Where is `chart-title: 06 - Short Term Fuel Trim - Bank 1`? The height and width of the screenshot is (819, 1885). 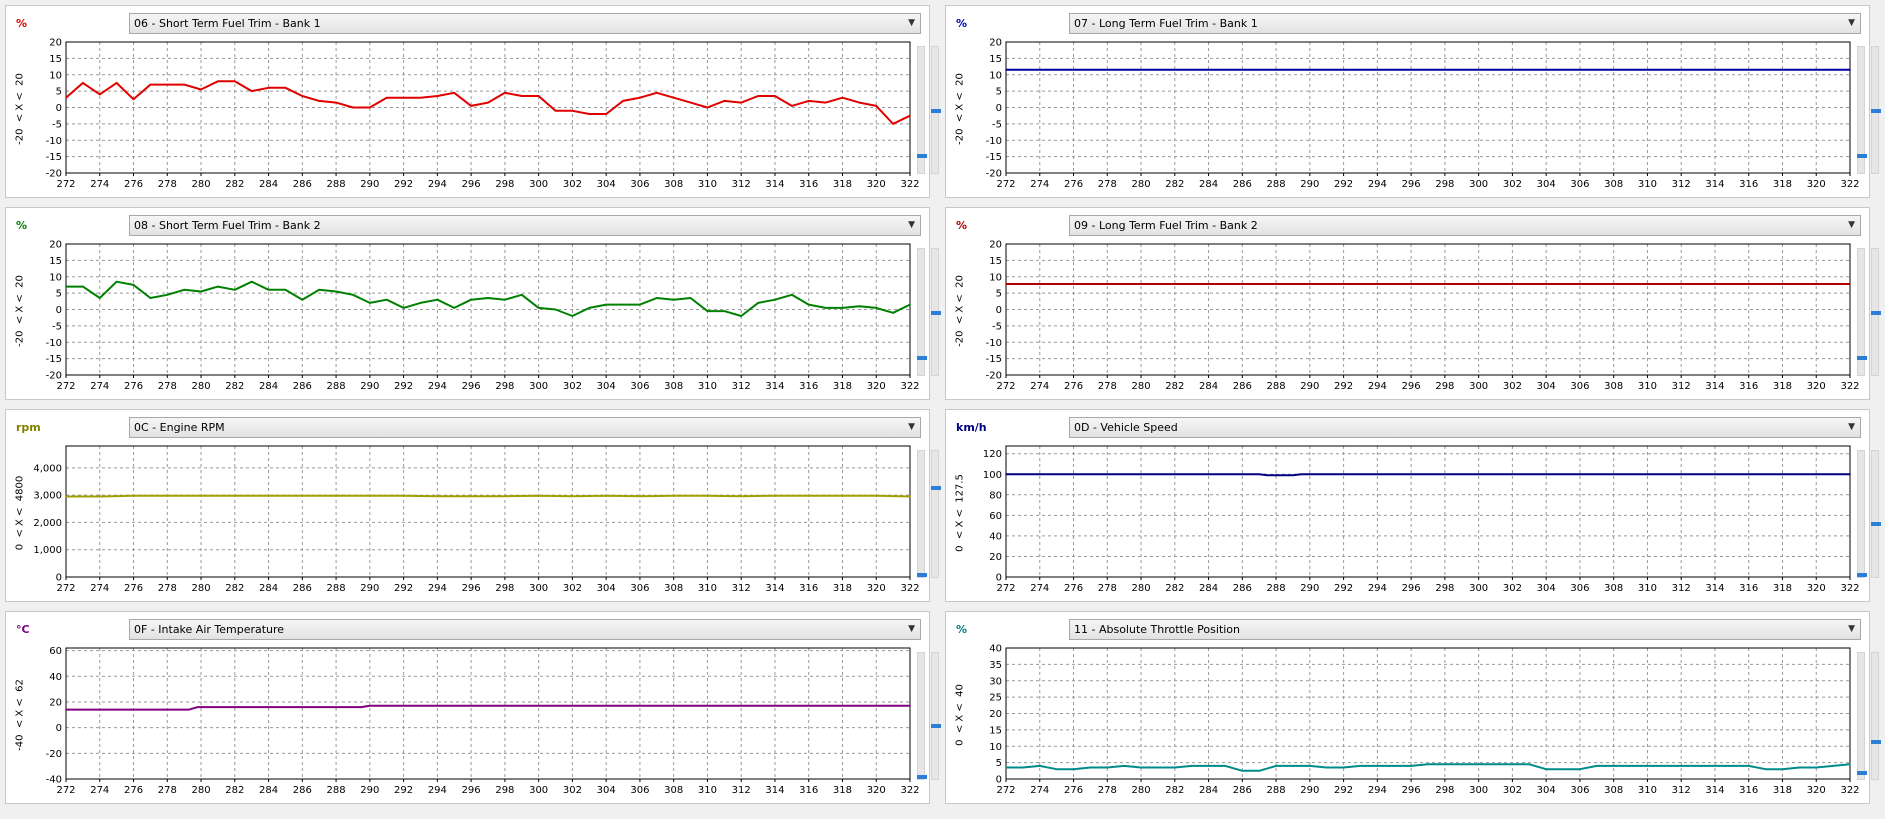
chart-title: 06 - Short Term Fuel Trim - Bank 1 is located at coordinates (227, 23).